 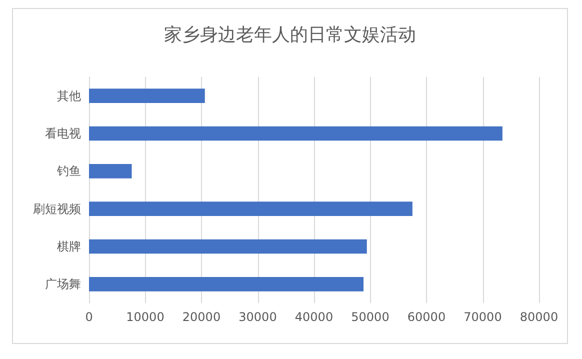 I want to click on y-tick-label: 棋牌, so click(x=69, y=247).